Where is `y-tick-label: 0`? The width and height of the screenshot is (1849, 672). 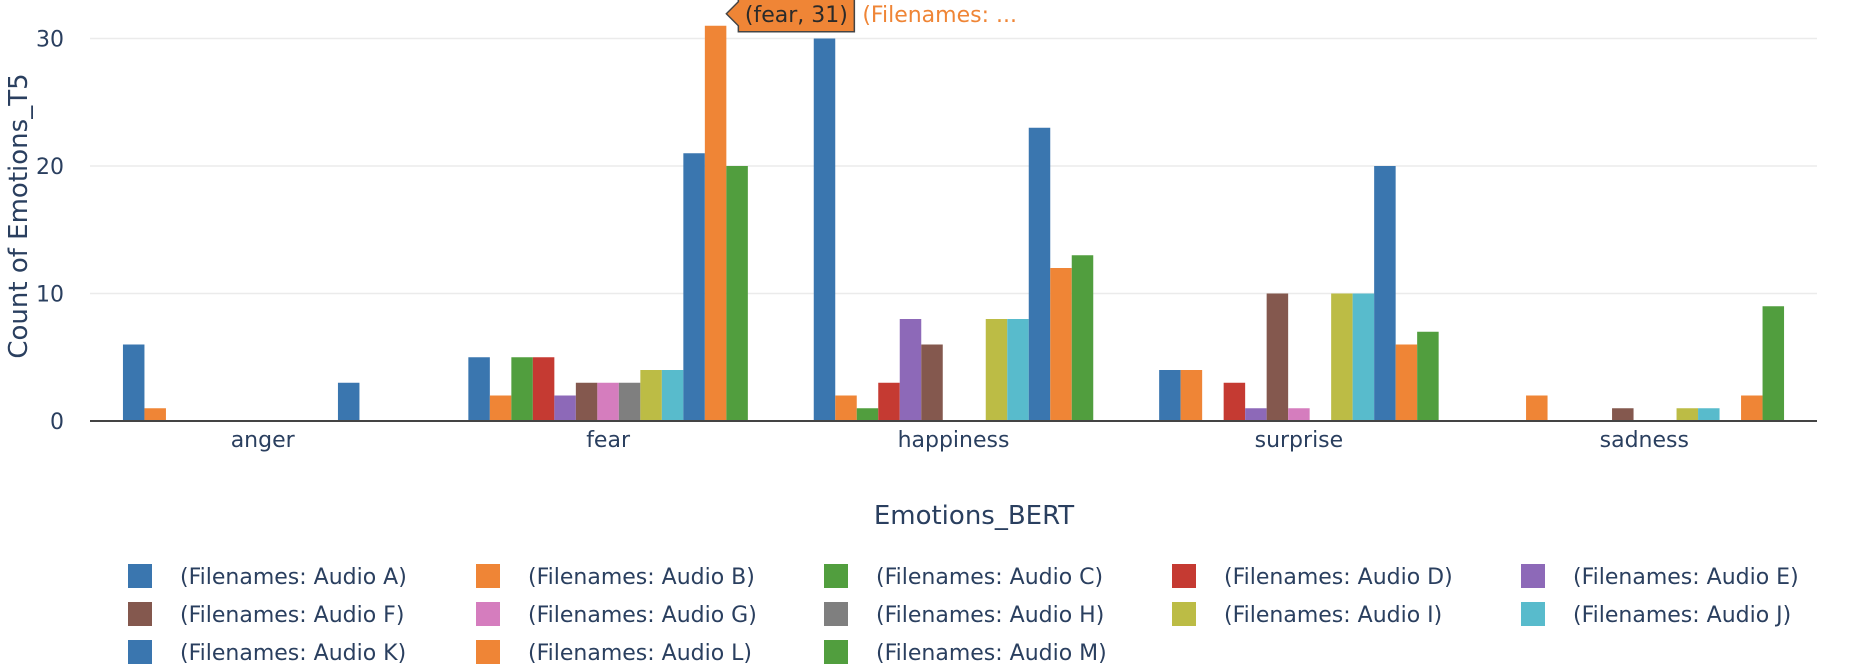 y-tick-label: 0 is located at coordinates (57, 422).